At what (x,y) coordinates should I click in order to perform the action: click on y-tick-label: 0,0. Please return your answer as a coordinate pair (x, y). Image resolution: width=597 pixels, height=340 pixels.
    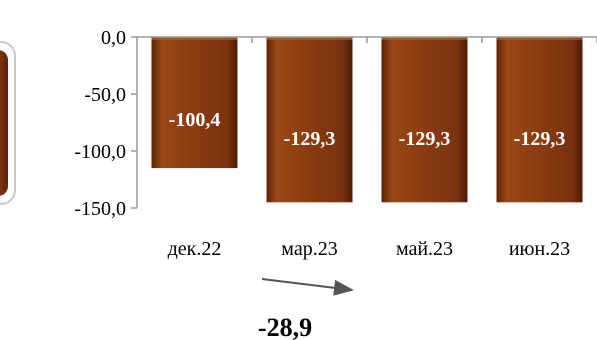
    Looking at the image, I should click on (113, 38).